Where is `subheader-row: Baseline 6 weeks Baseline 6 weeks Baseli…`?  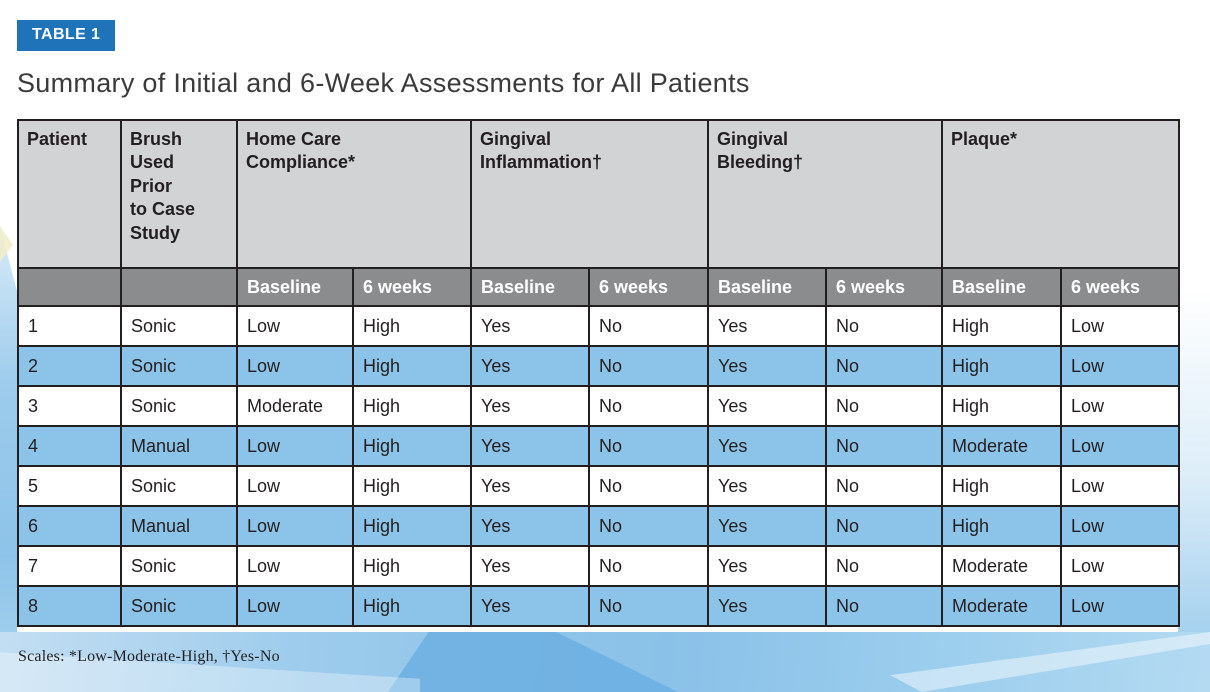
subheader-row: Baseline 6 weeks Baseline 6 weeks Baseli… is located at coordinates (598, 287).